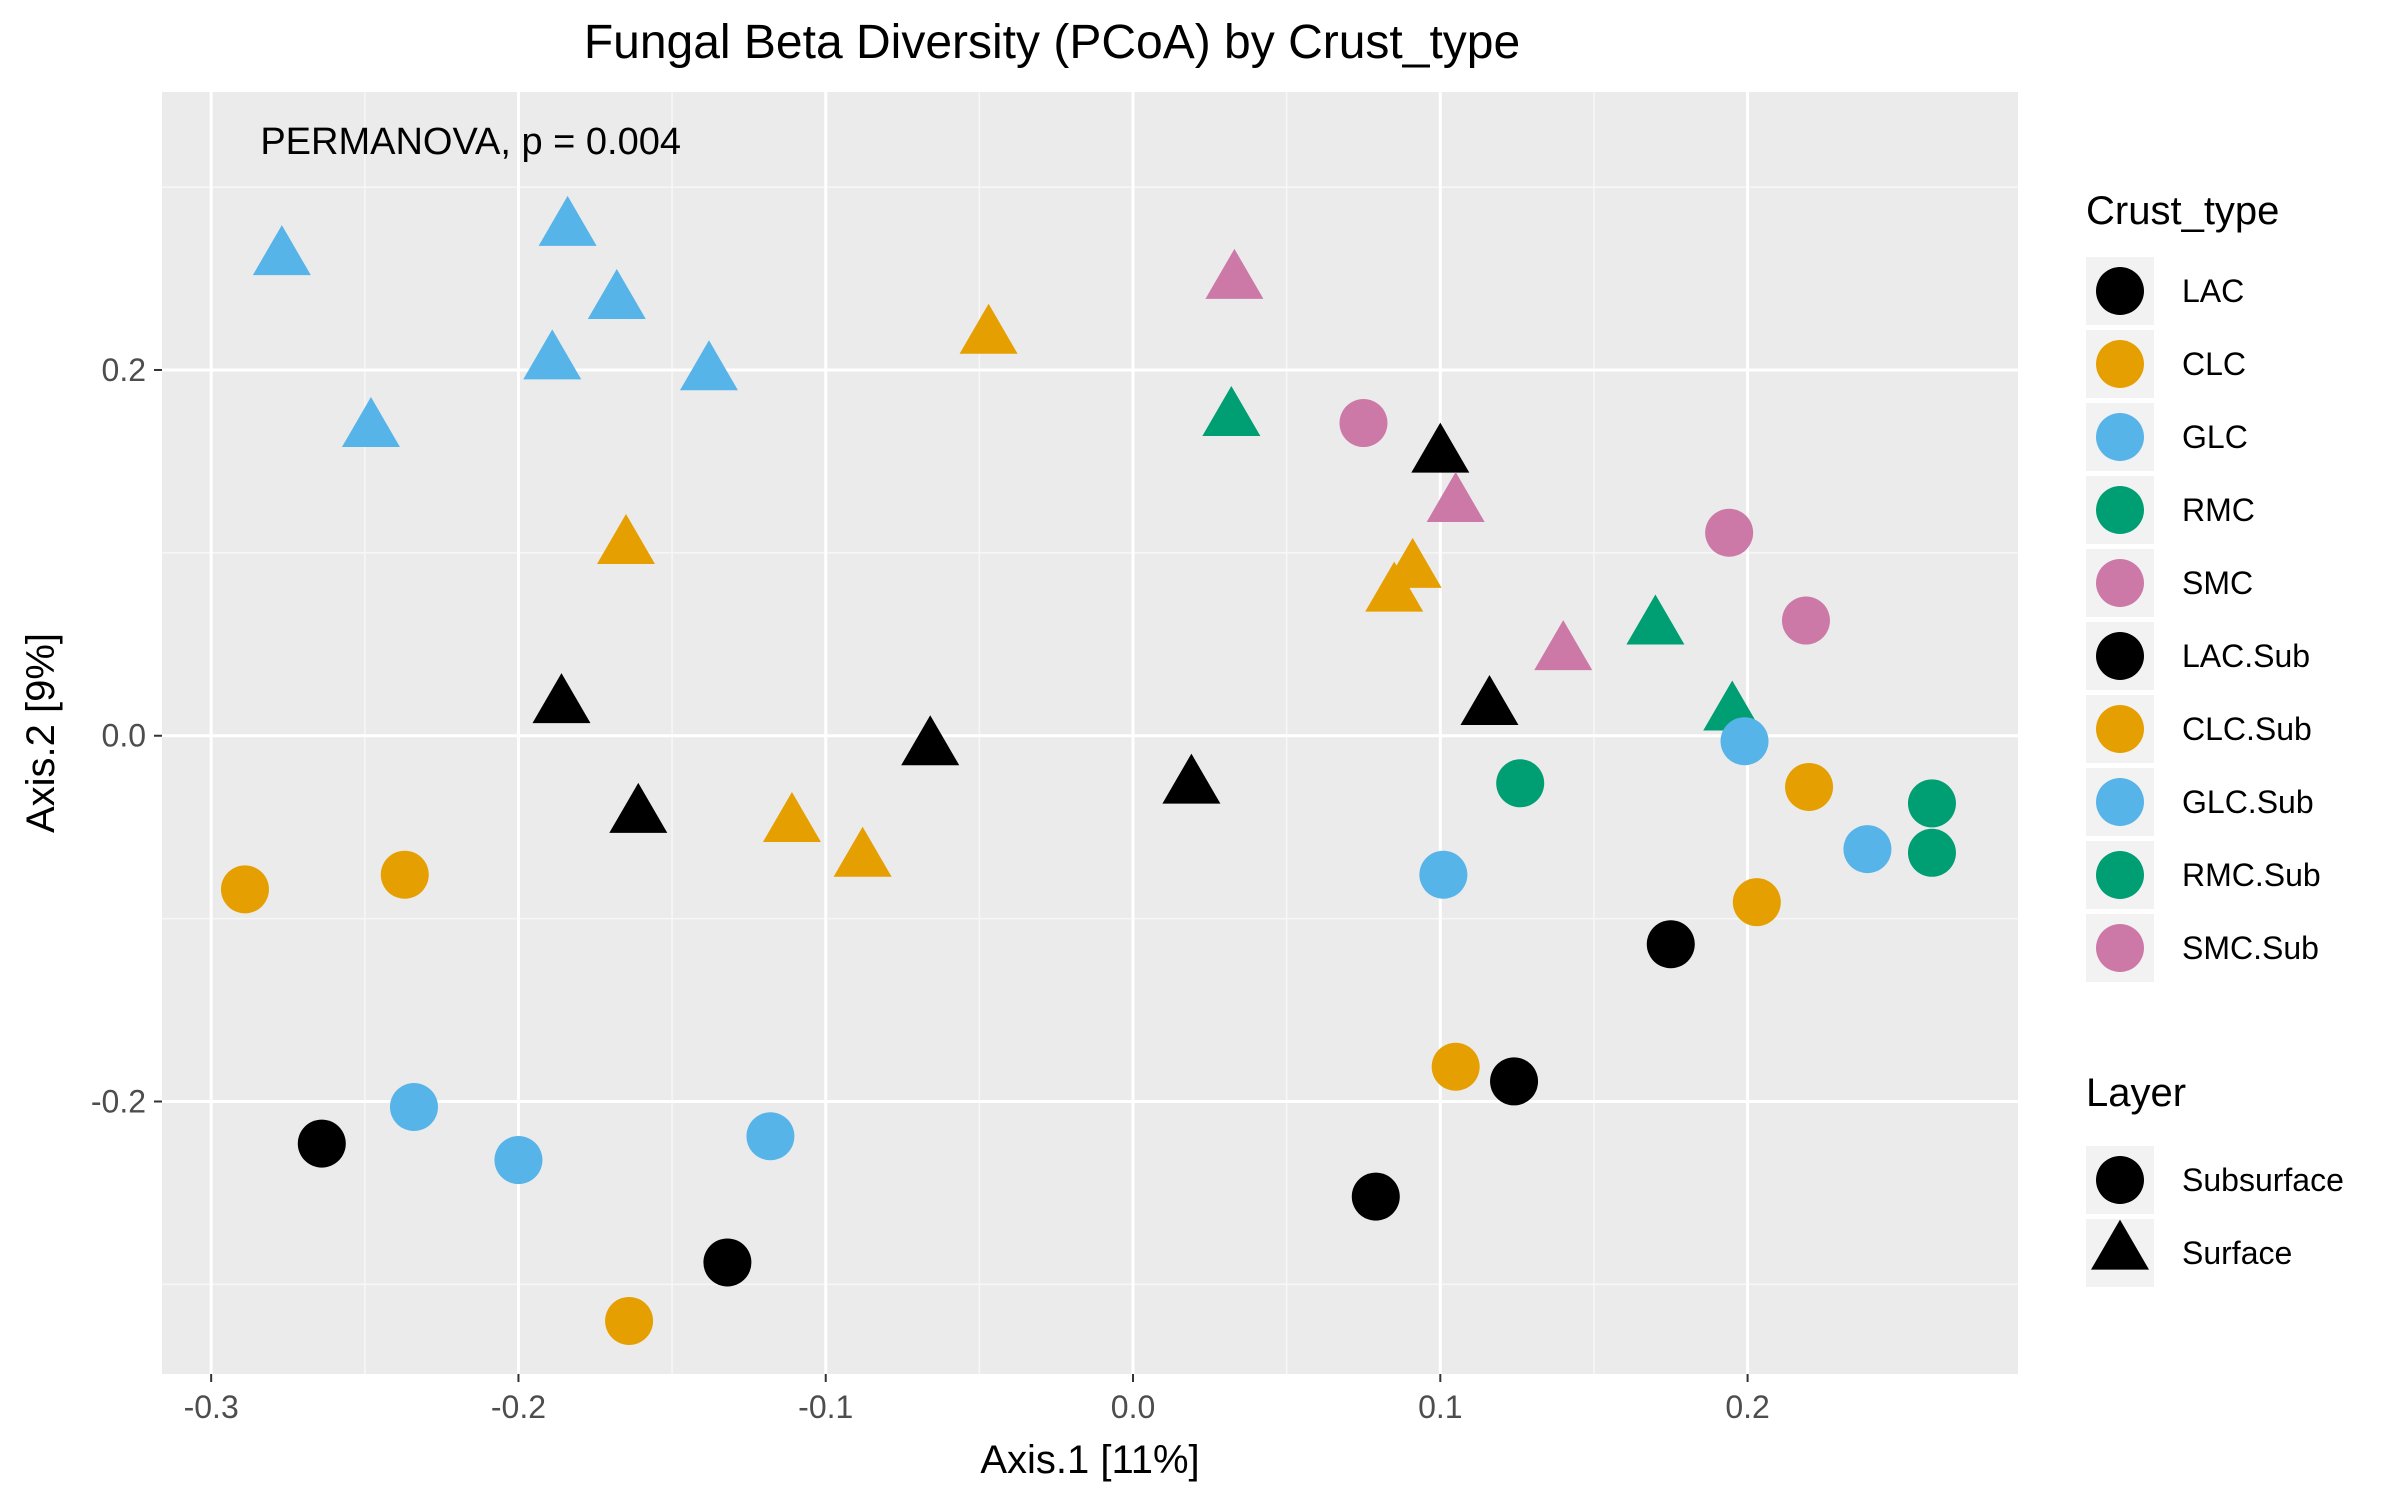  What do you see at coordinates (2170, 510) in the screenshot?
I see `legend-item-rmc: RMC` at bounding box center [2170, 510].